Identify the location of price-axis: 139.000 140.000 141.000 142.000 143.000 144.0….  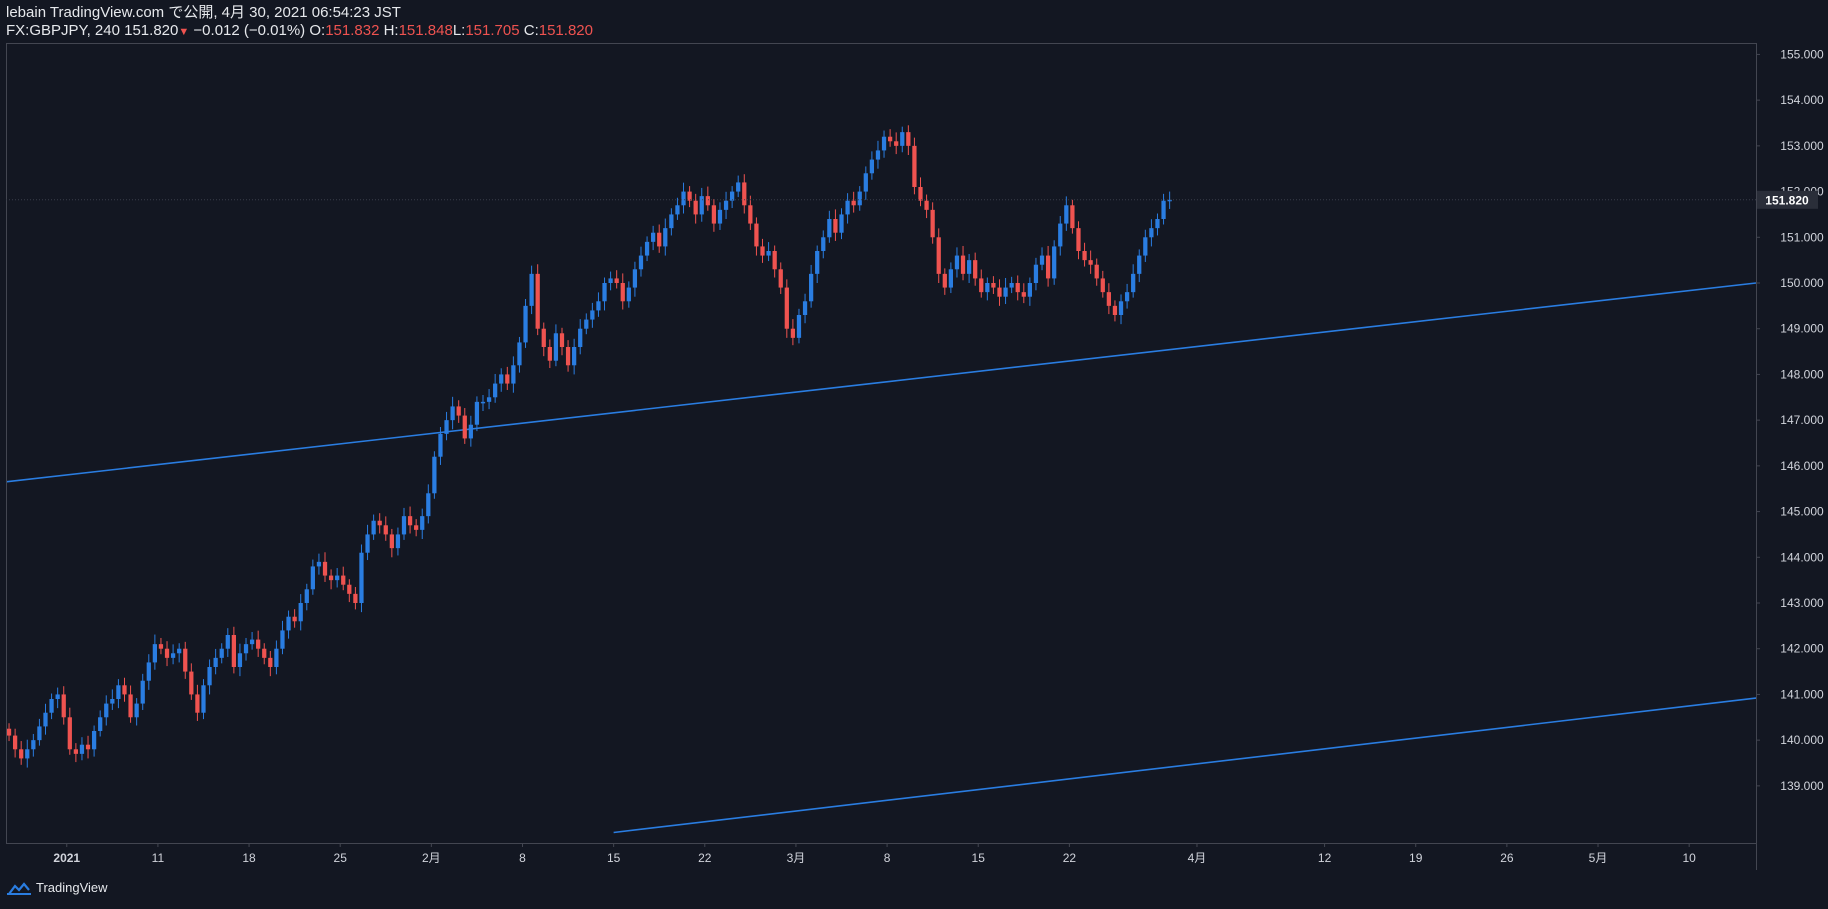
(1790, 420).